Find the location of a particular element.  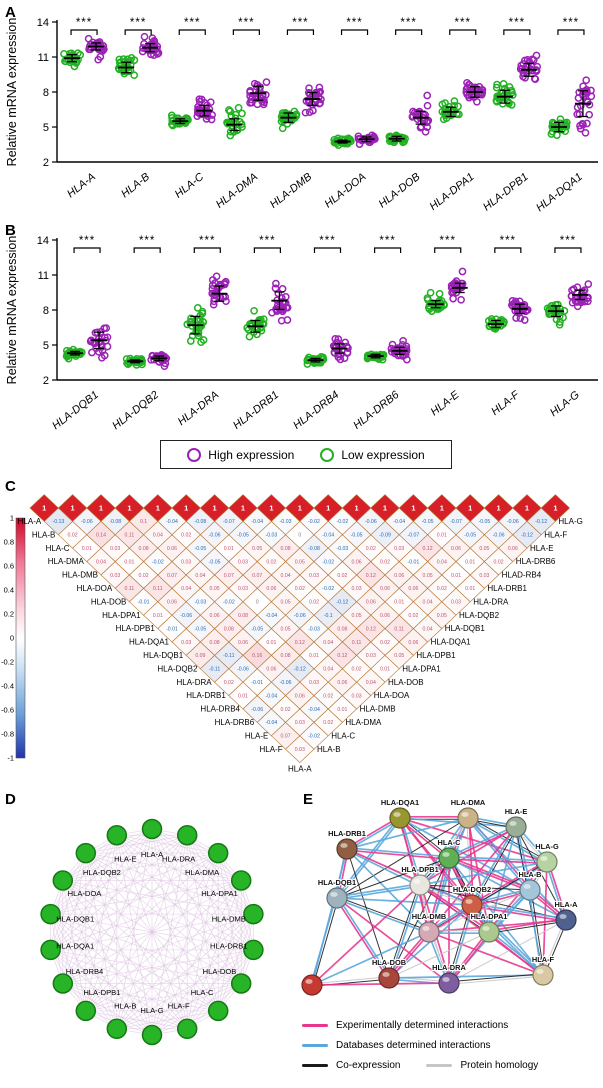

corr-value: 0 is located at coordinates (257, 603).